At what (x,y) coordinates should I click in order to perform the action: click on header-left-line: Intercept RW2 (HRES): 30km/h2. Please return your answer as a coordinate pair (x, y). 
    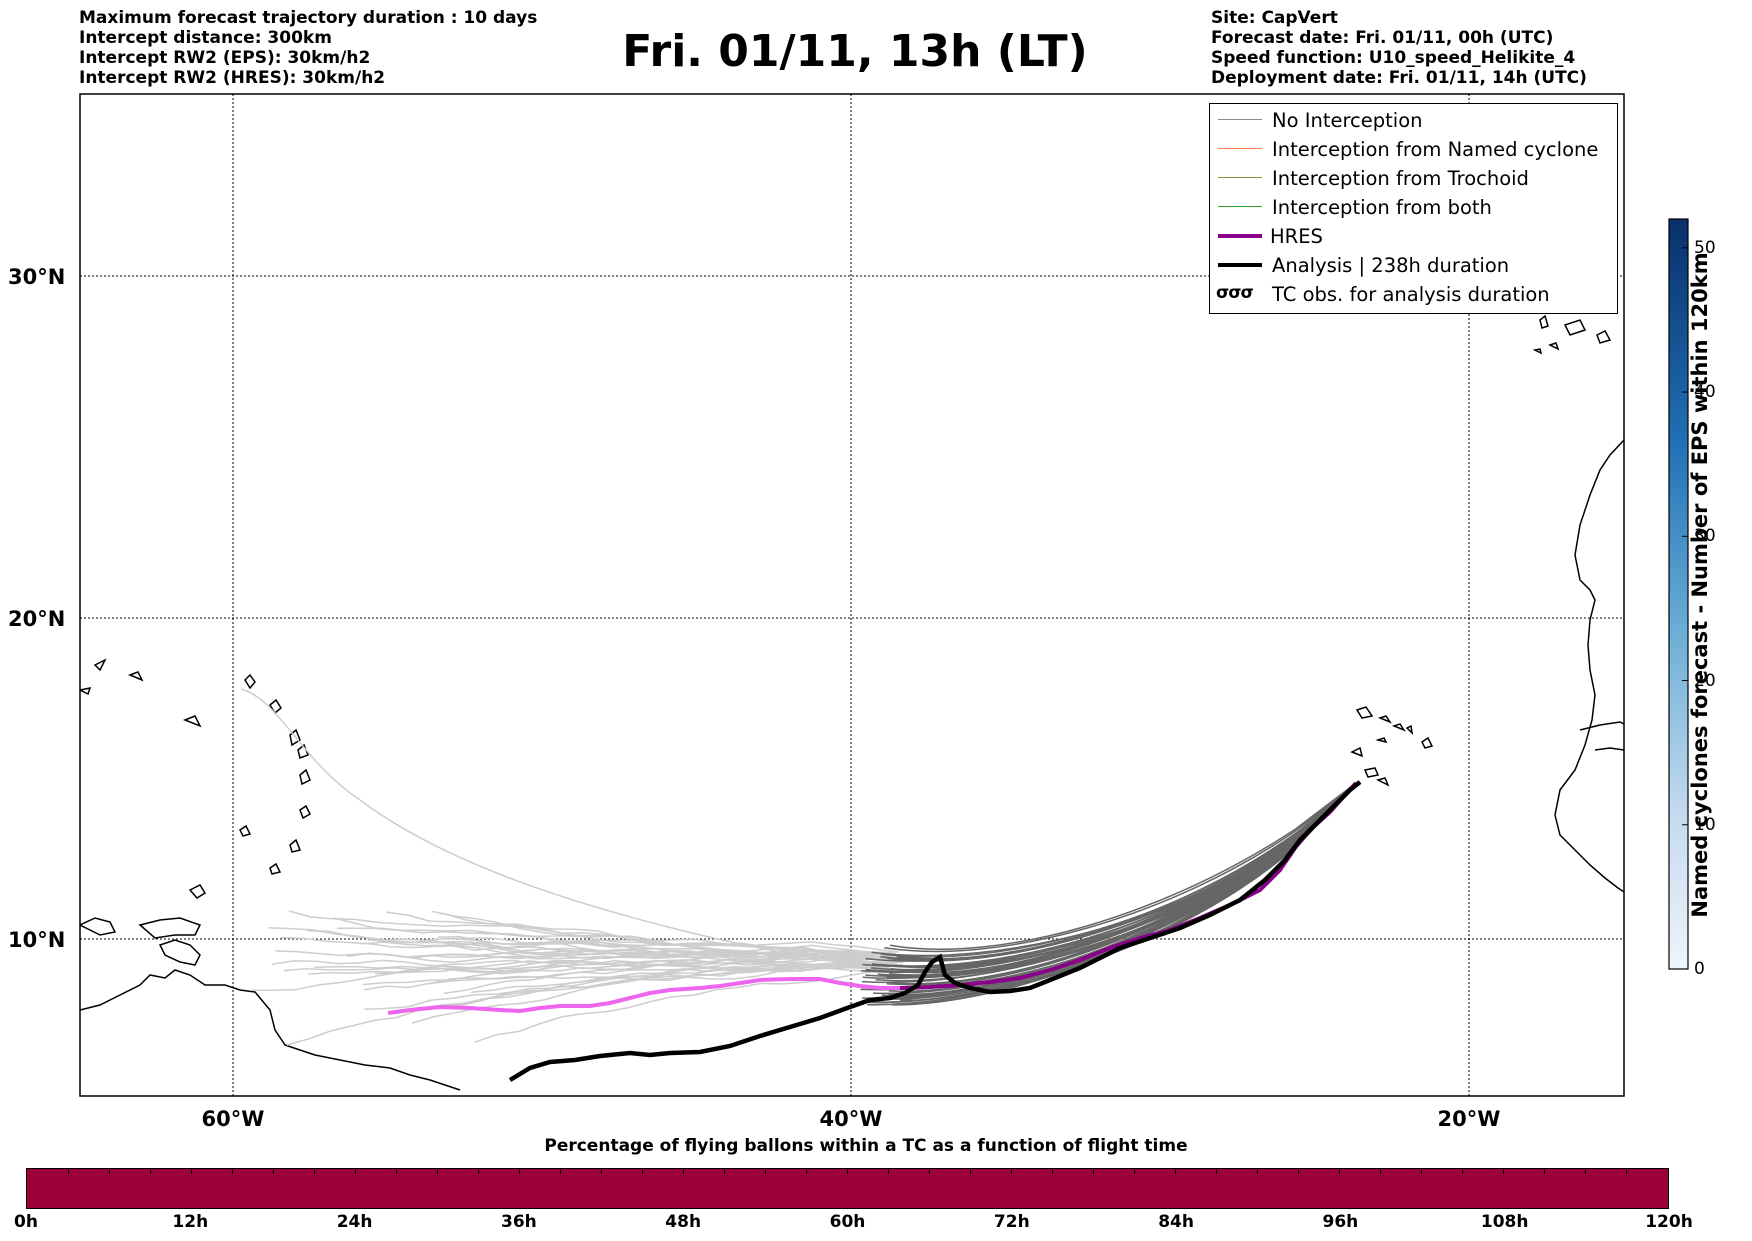
    Looking at the image, I should click on (232, 78).